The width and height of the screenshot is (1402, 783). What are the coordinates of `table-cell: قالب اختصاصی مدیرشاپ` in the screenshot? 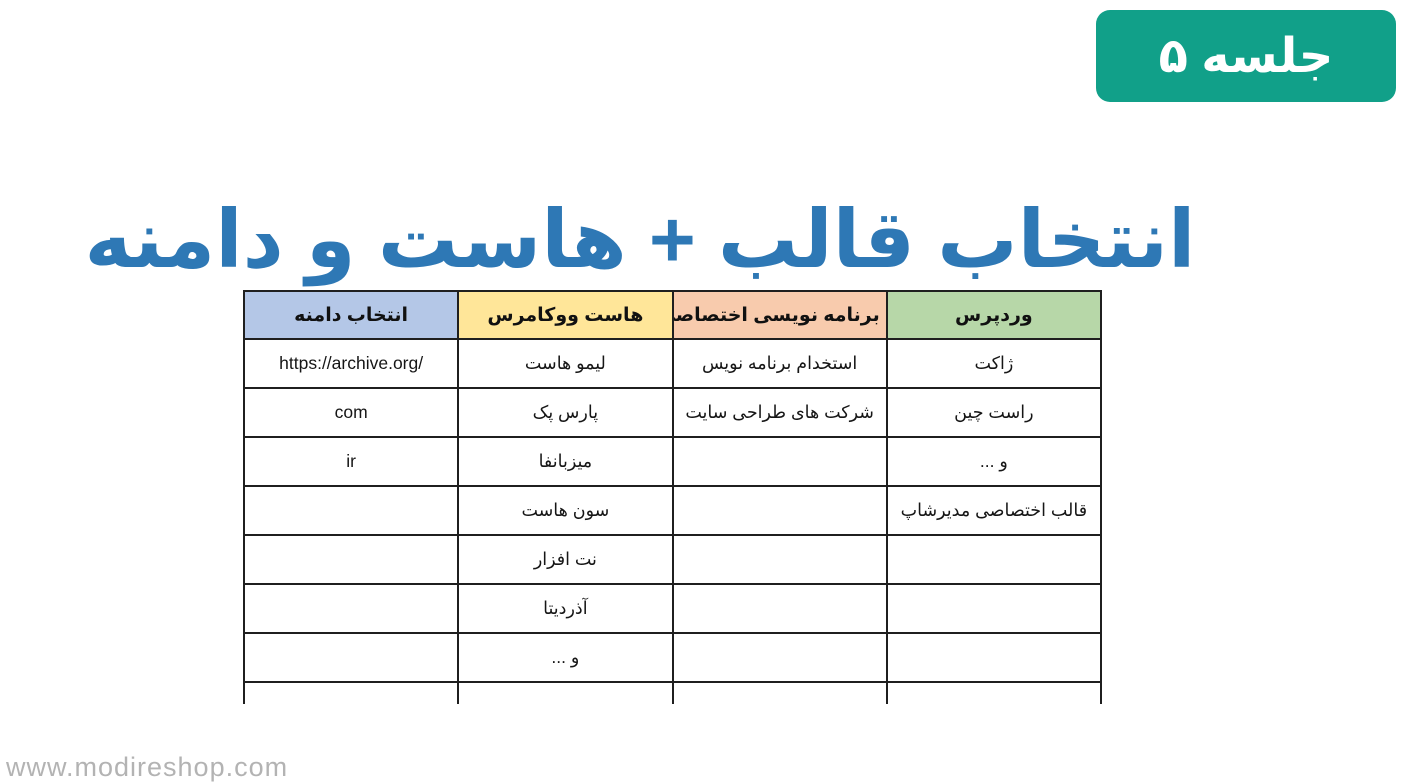 It's located at (994, 510).